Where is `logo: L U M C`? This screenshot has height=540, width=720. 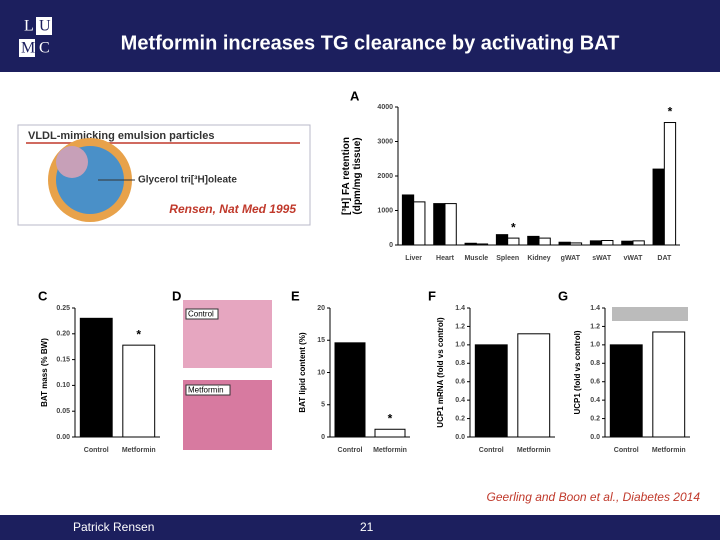
logo: L U M C is located at coordinates (35, 37).